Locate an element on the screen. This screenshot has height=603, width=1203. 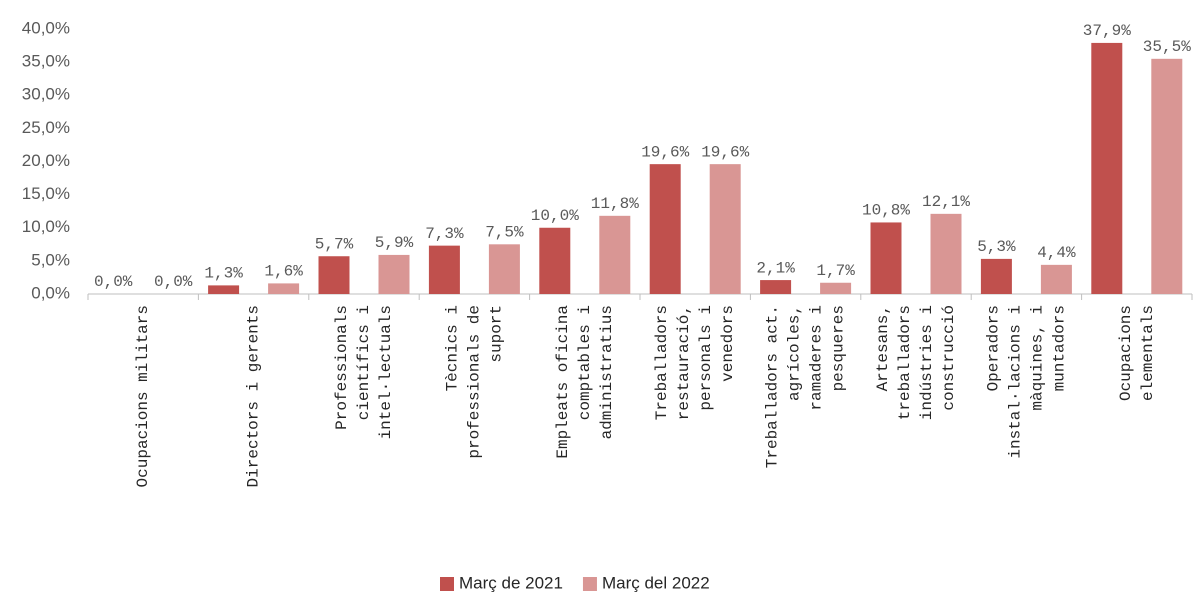
x-tick-label: Tècnics i professionals de suport is located at coordinates (475, 382).